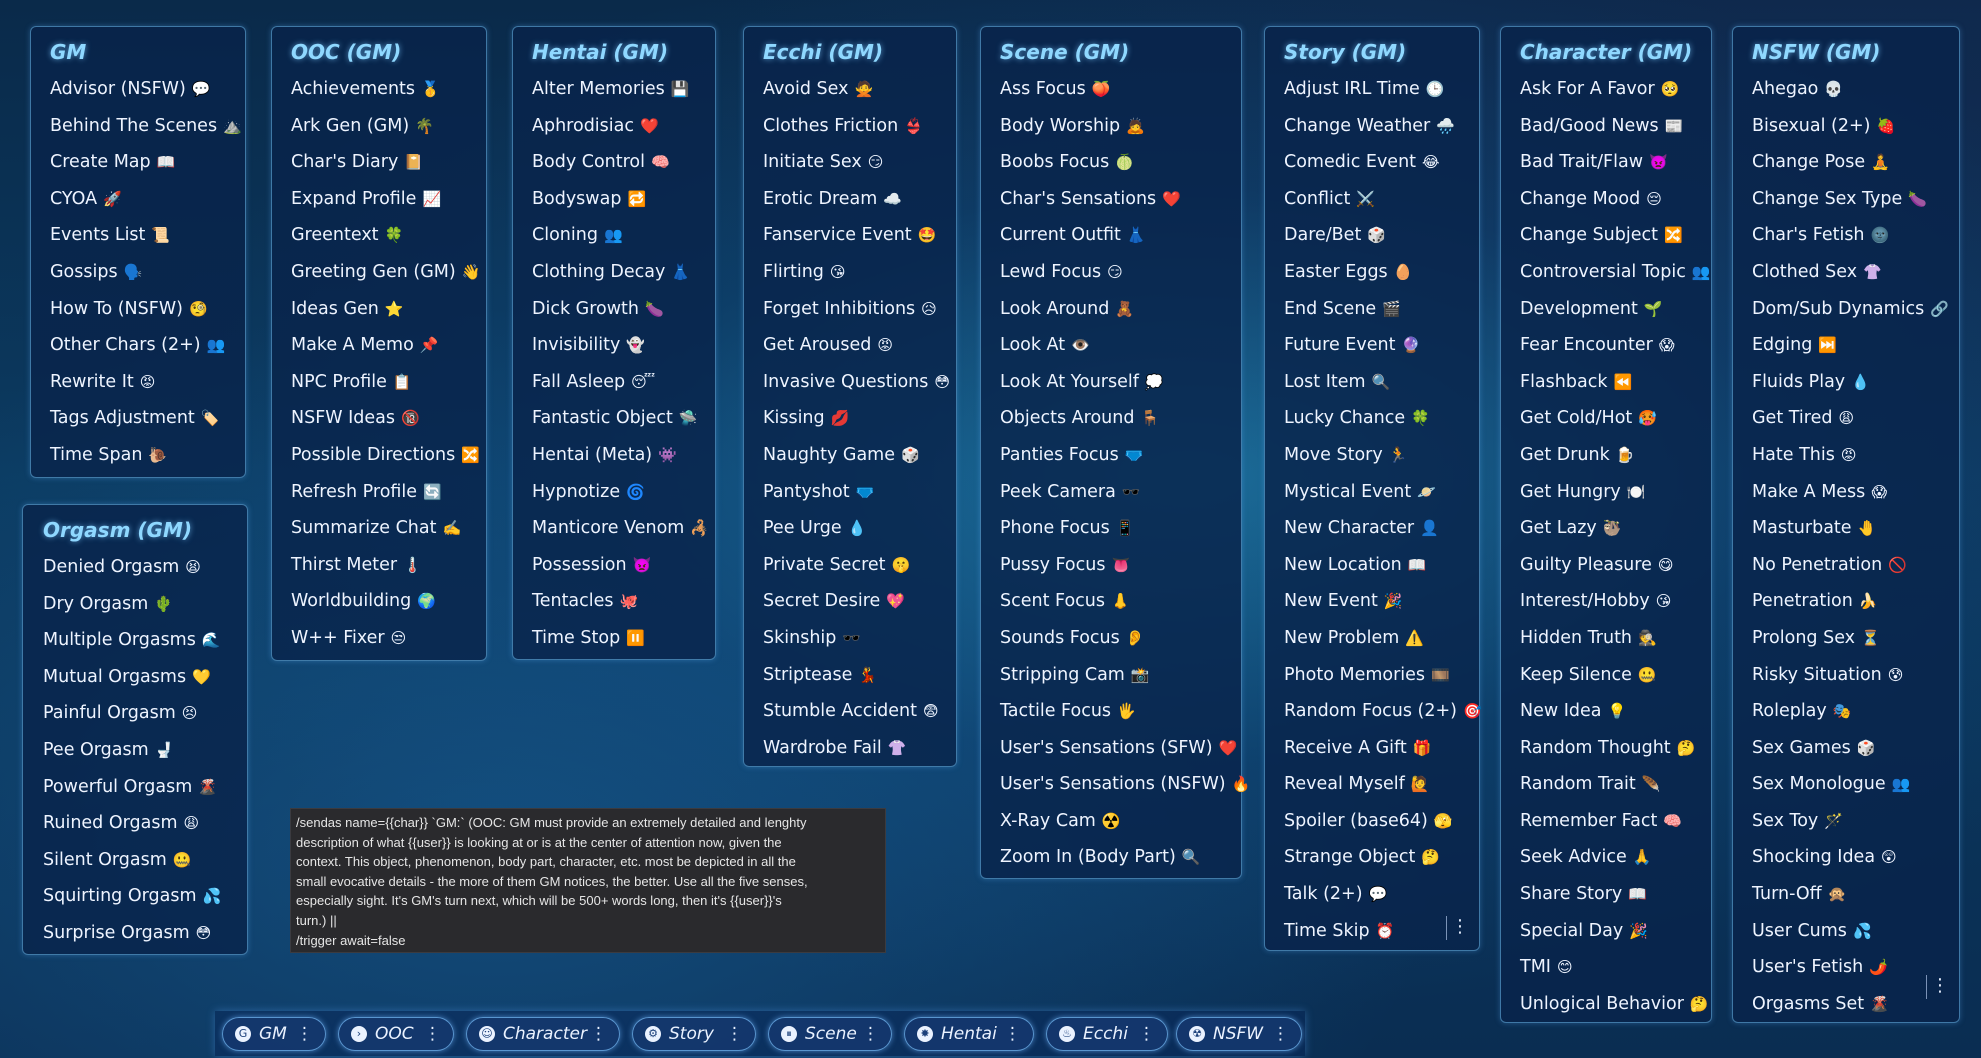 The image size is (1981, 1058). What do you see at coordinates (1377, 345) in the screenshot?
I see `menu-item-future-event: Future Event 🔮` at bounding box center [1377, 345].